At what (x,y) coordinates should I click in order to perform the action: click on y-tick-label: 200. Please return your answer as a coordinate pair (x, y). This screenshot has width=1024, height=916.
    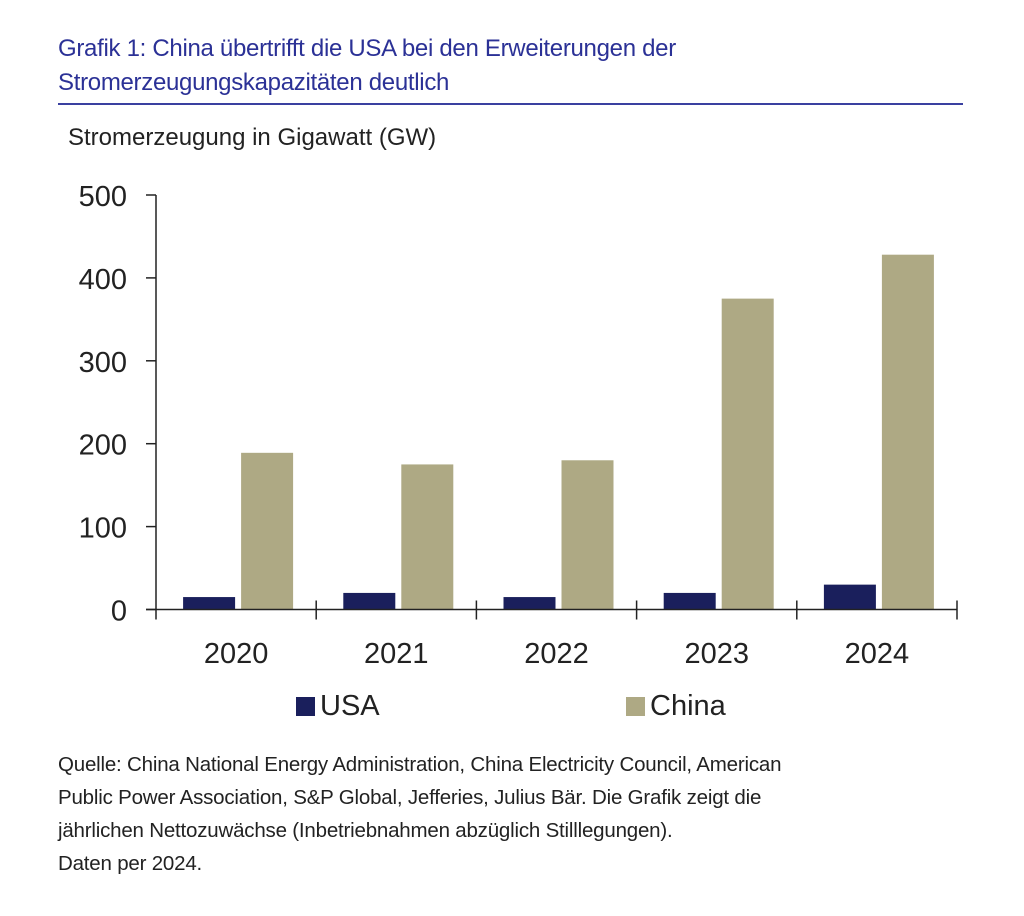
    Looking at the image, I should click on (103, 446).